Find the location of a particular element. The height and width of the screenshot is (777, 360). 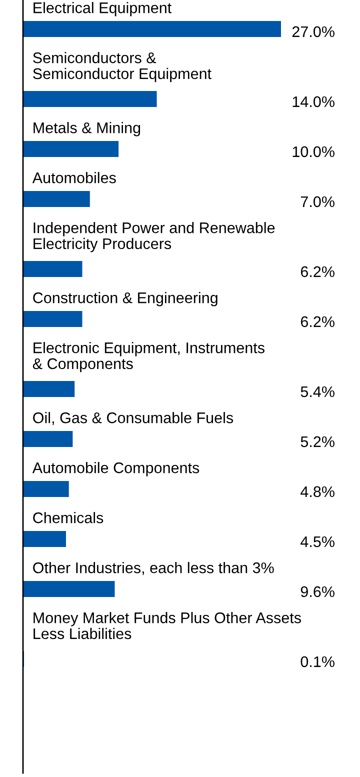

data-label: 4.5% is located at coordinates (317, 542).